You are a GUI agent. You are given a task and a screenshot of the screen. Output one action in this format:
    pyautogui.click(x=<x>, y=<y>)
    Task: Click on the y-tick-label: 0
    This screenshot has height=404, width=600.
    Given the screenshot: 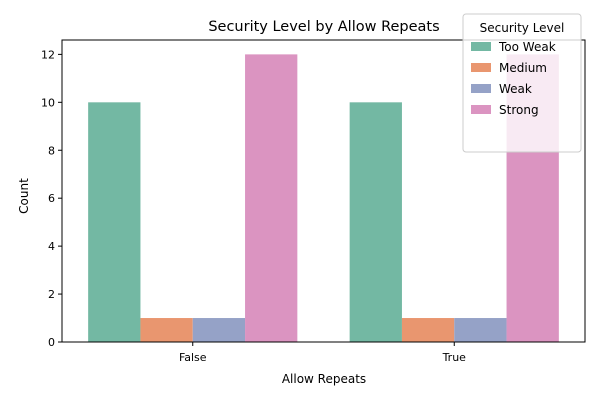 What is the action you would take?
    pyautogui.click(x=51, y=342)
    